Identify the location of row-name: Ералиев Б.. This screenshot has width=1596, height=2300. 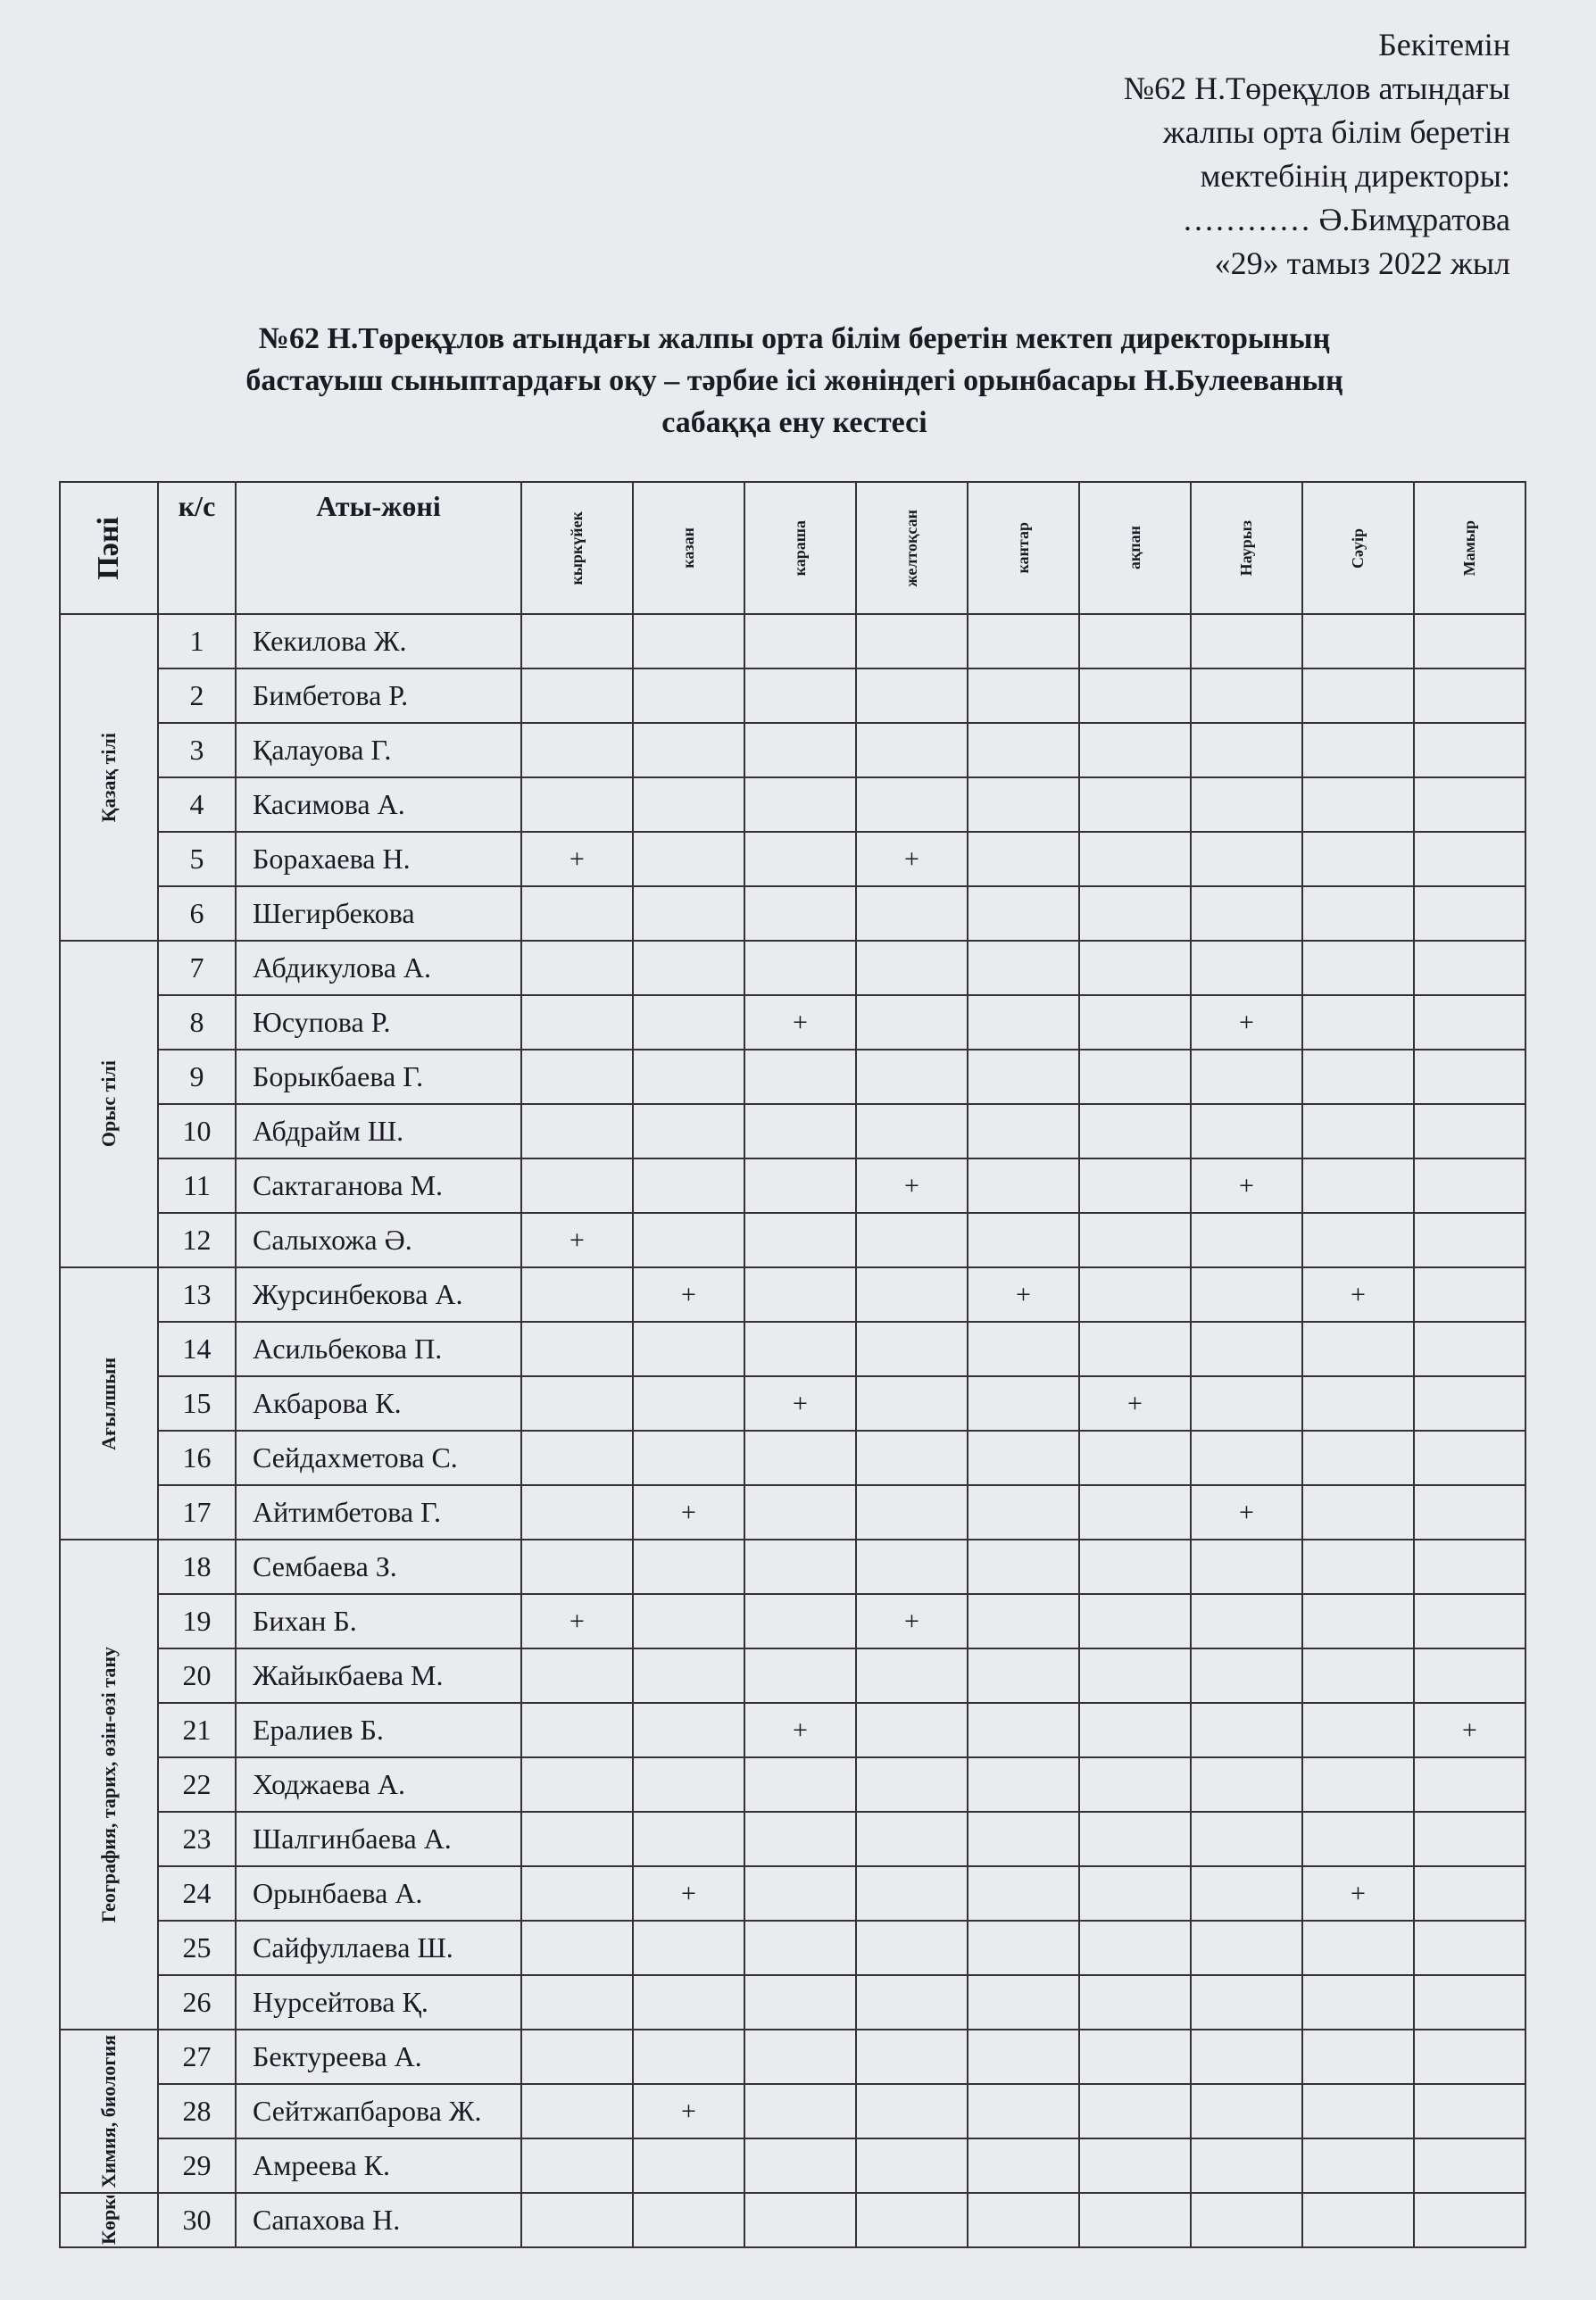
(379, 1730).